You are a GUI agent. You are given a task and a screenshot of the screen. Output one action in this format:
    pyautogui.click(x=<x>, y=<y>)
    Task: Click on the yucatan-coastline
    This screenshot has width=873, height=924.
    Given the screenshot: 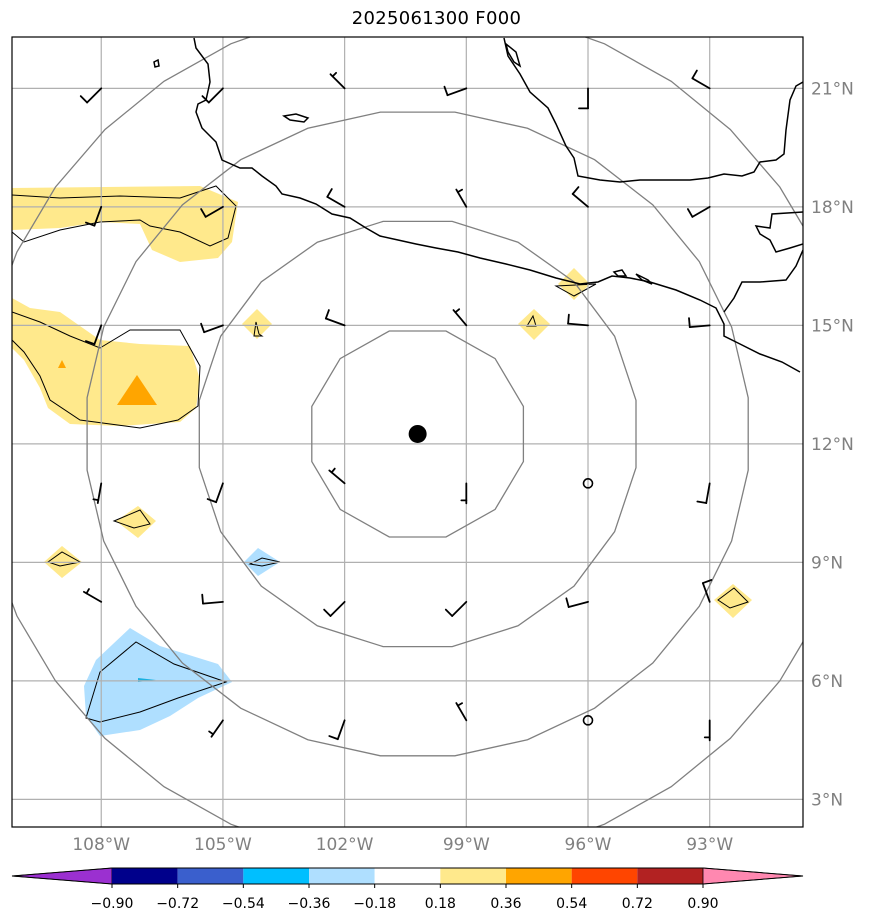 What is the action you would take?
    pyautogui.click(x=778, y=232)
    